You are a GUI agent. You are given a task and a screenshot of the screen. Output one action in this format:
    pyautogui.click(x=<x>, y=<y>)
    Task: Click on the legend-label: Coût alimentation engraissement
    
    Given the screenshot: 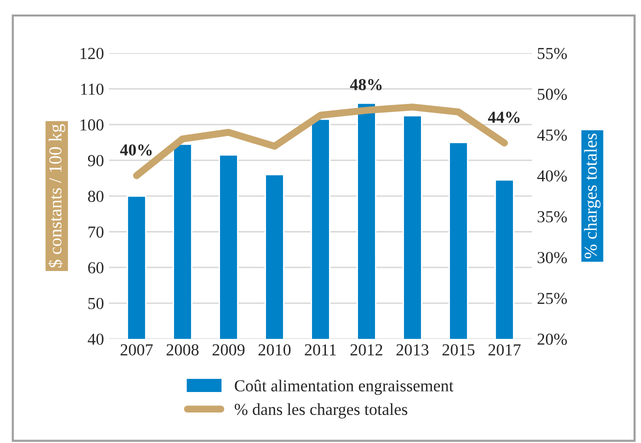 What is the action you would take?
    pyautogui.click(x=344, y=387)
    